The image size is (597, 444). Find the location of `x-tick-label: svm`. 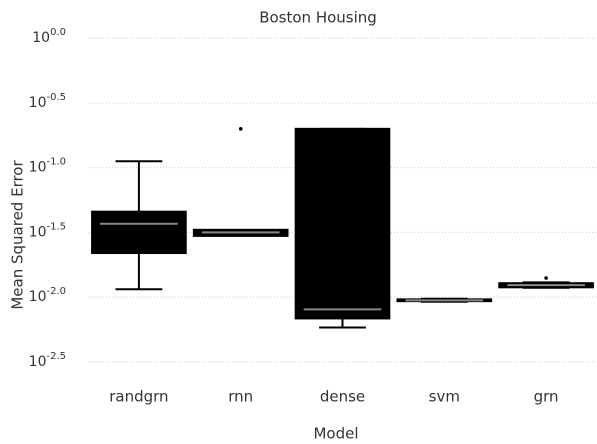

x-tick-label: svm is located at coordinates (444, 397).